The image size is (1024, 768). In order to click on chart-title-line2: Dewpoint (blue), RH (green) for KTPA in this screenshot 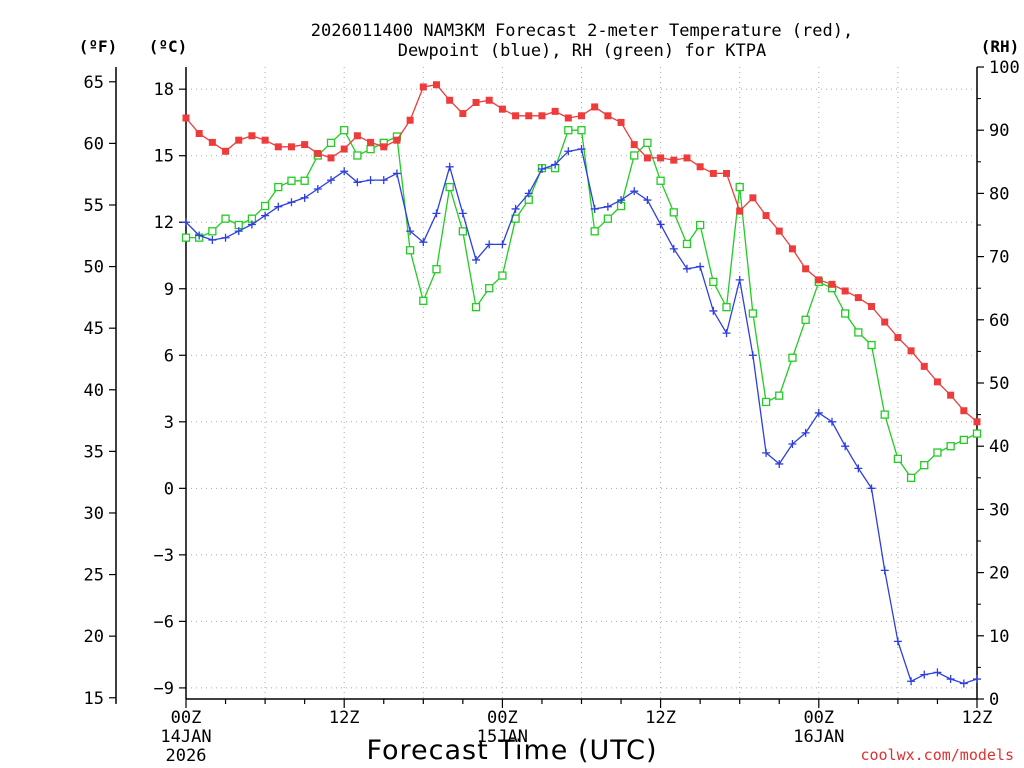, I will do `click(582, 51)`.